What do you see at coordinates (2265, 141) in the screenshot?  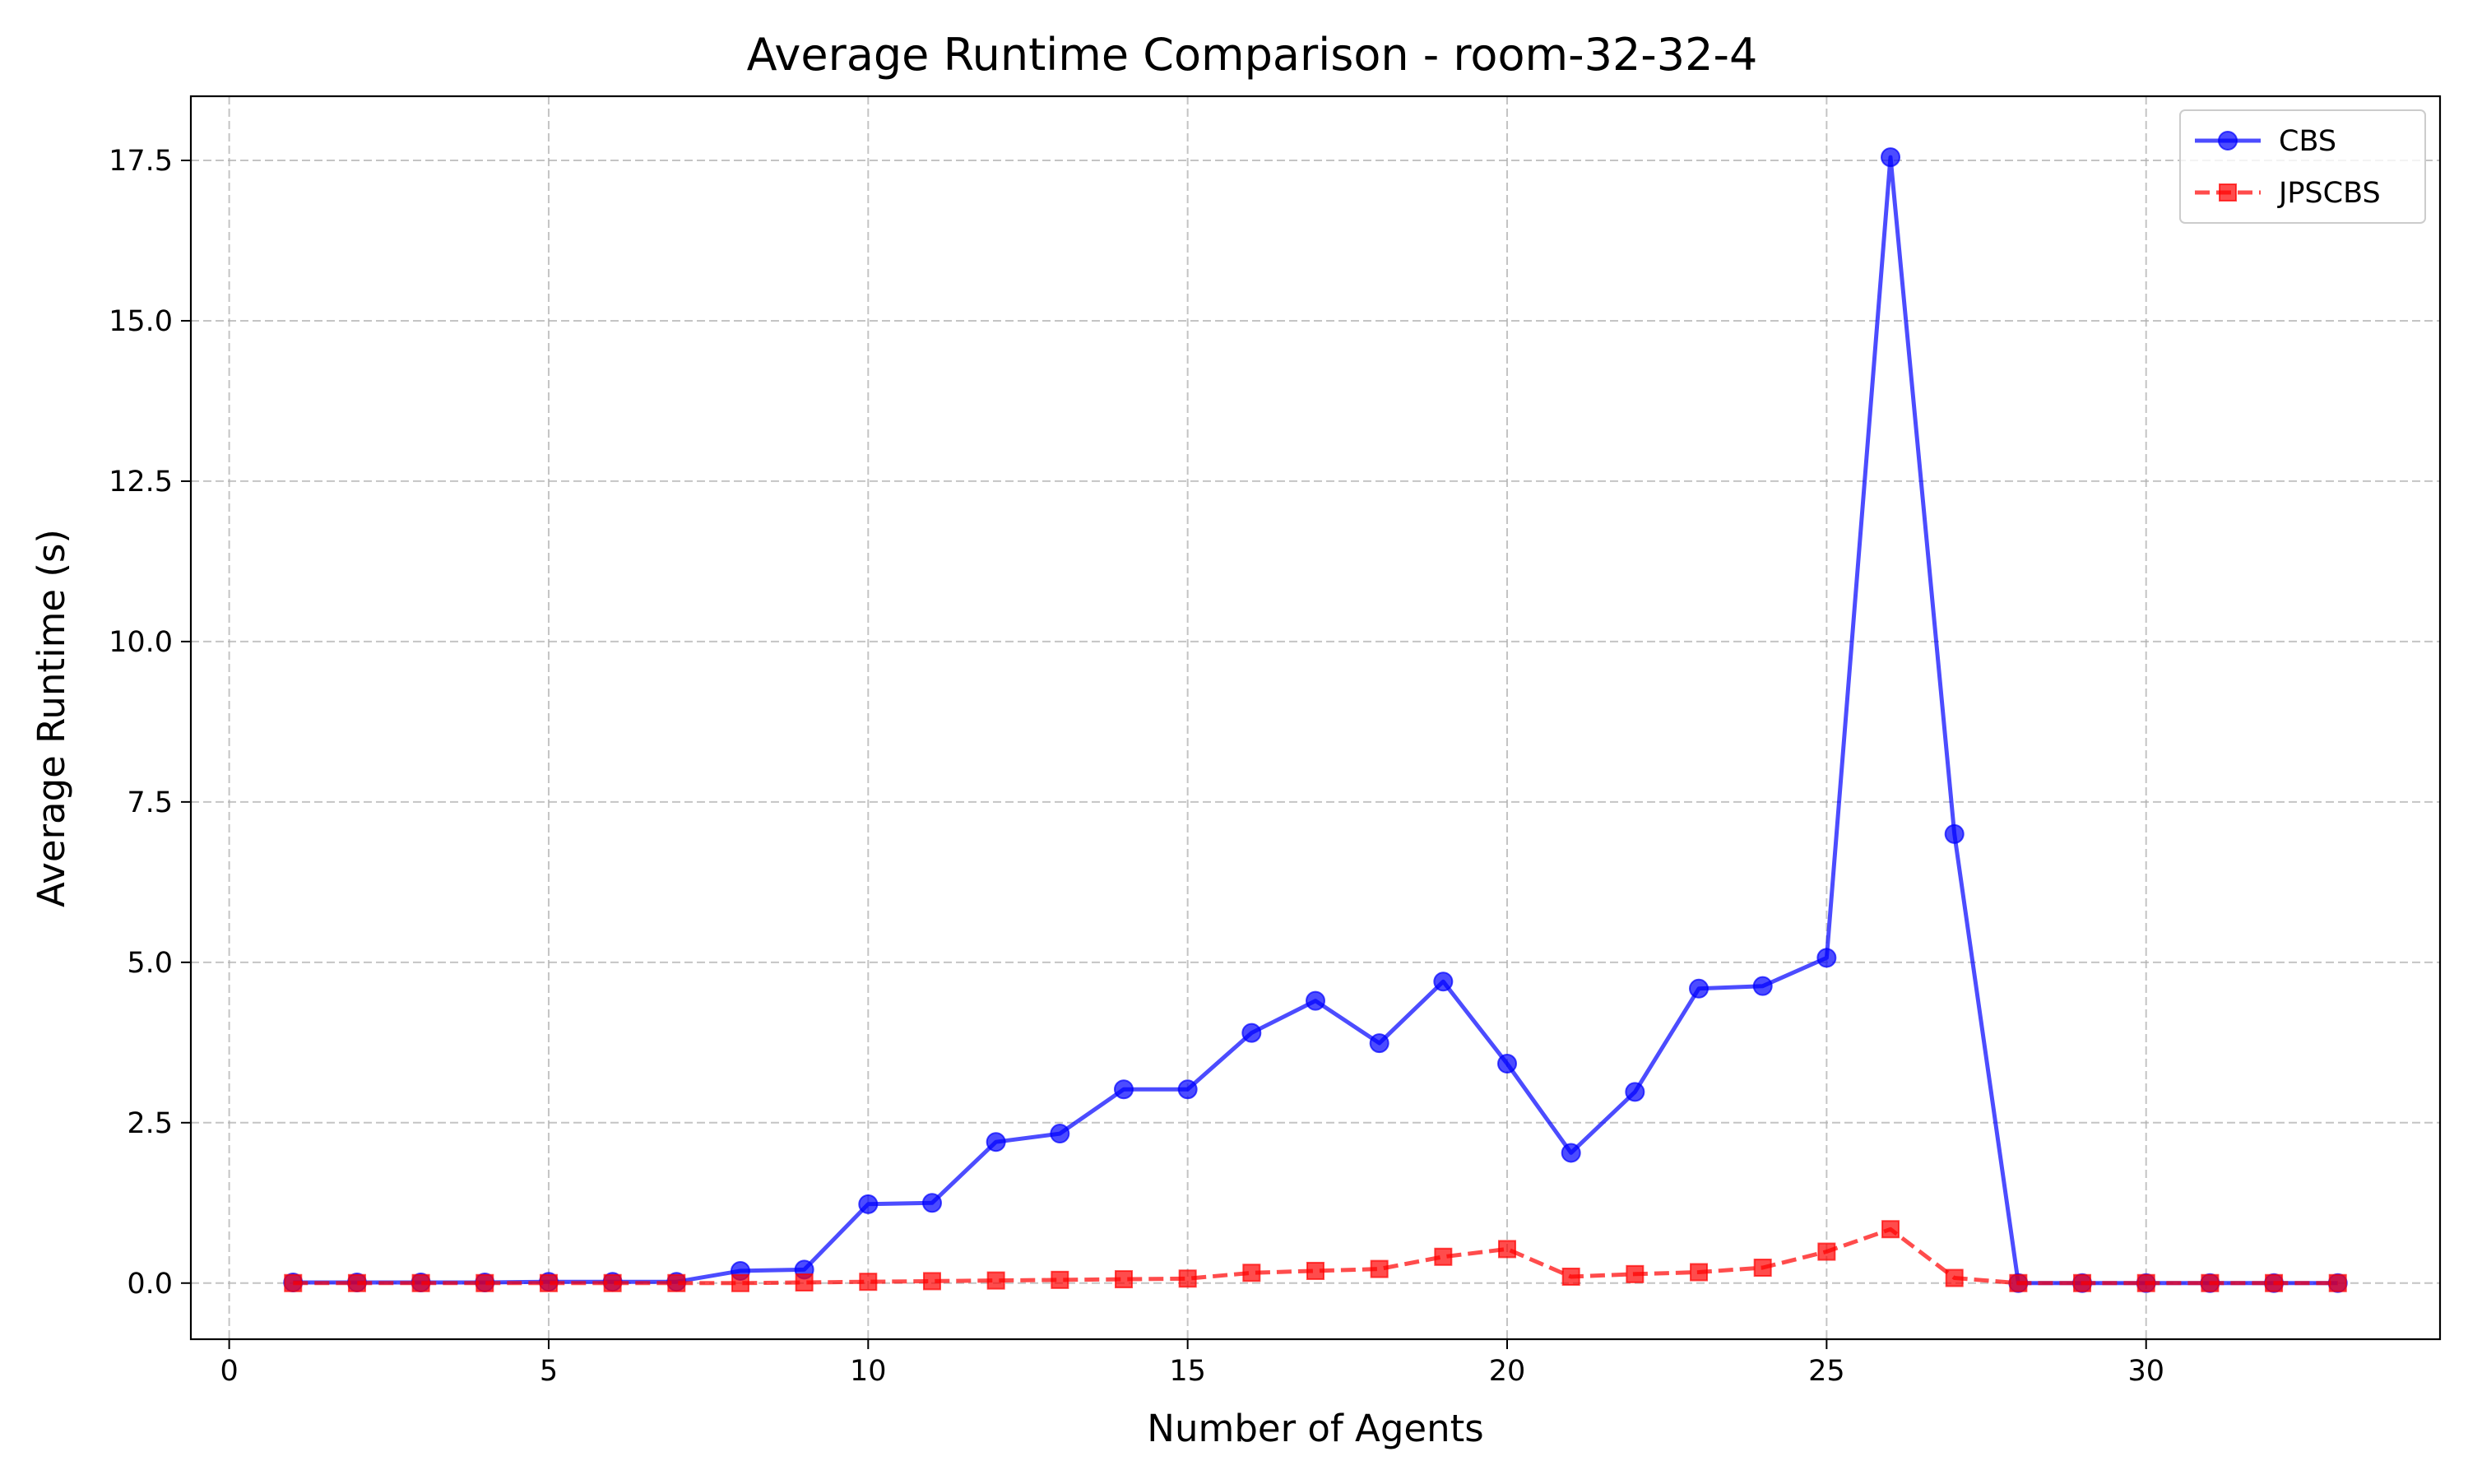 I see `legend-item-cbs: CBS` at bounding box center [2265, 141].